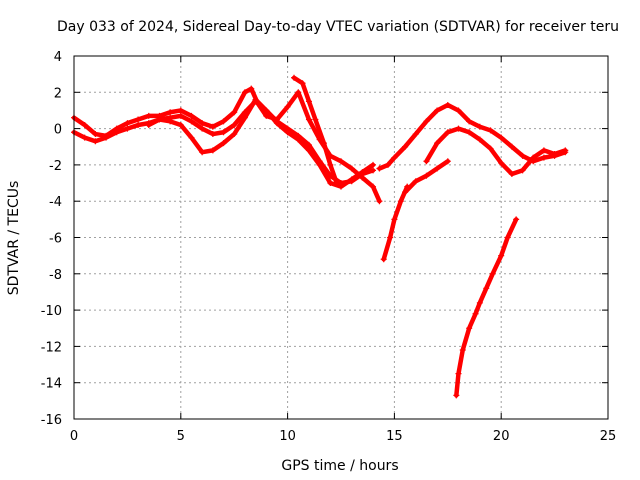  I want to click on x-tick-label: 15, so click(394, 436).